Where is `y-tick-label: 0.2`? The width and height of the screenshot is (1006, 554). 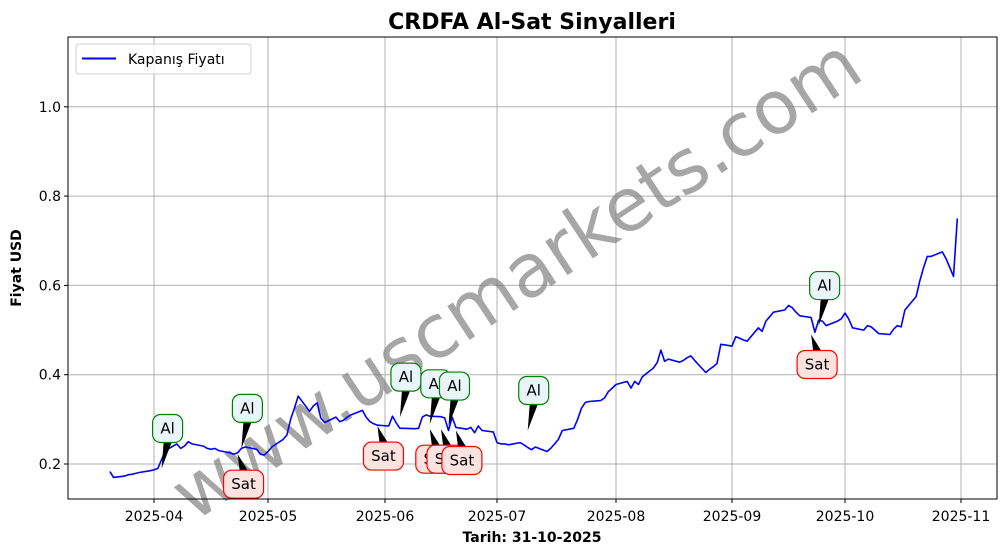
y-tick-label: 0.2 is located at coordinates (50, 465).